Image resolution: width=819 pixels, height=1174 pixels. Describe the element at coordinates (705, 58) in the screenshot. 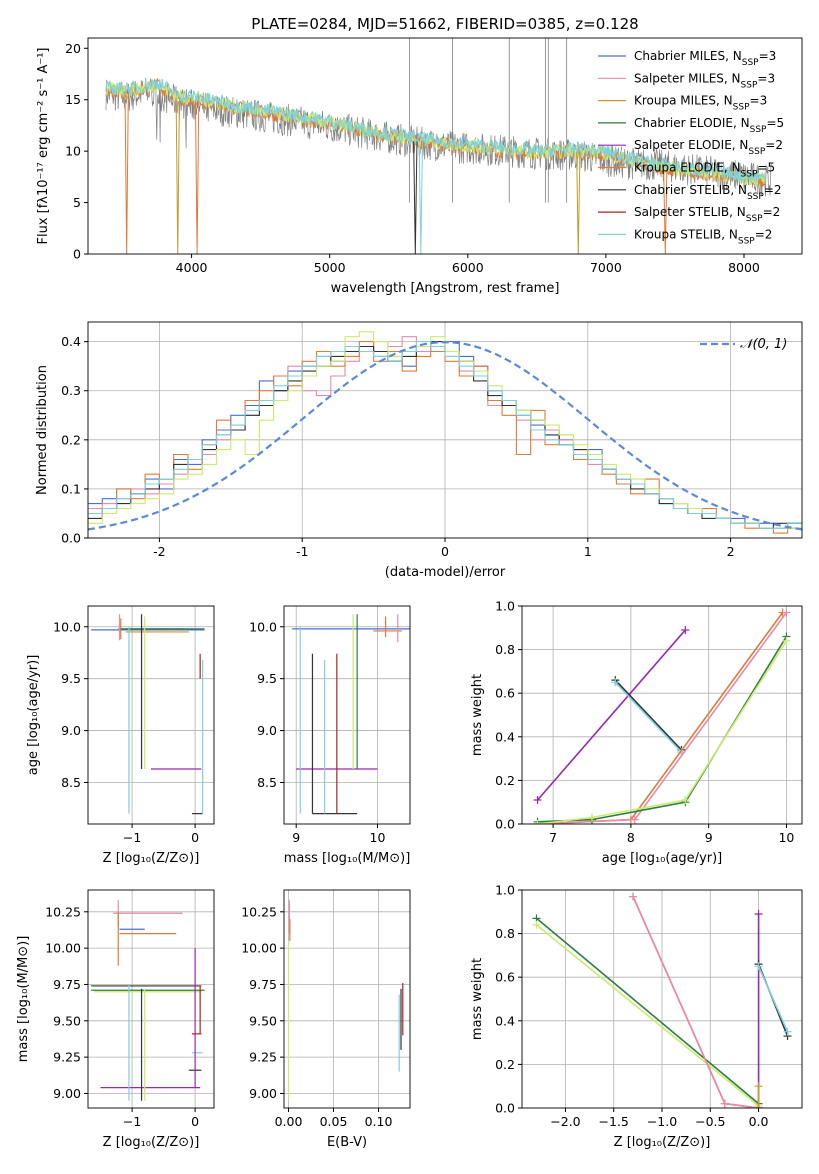

I see `legend-label: Chabrier MILES, NSSP=3` at that location.